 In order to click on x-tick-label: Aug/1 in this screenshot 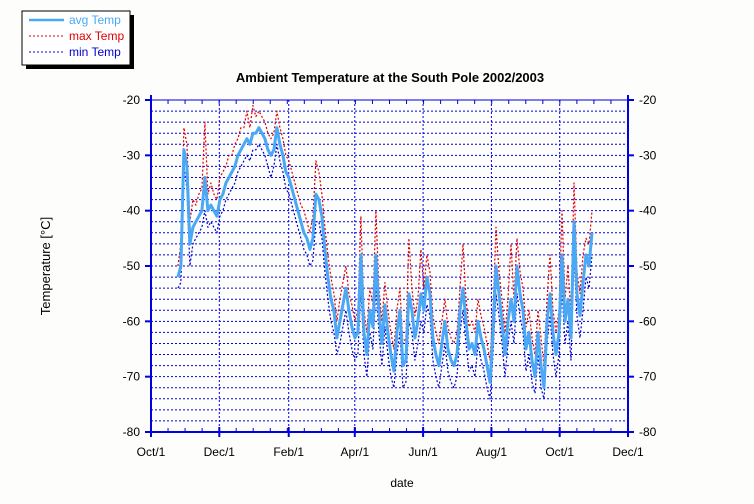, I will do `click(492, 452)`.